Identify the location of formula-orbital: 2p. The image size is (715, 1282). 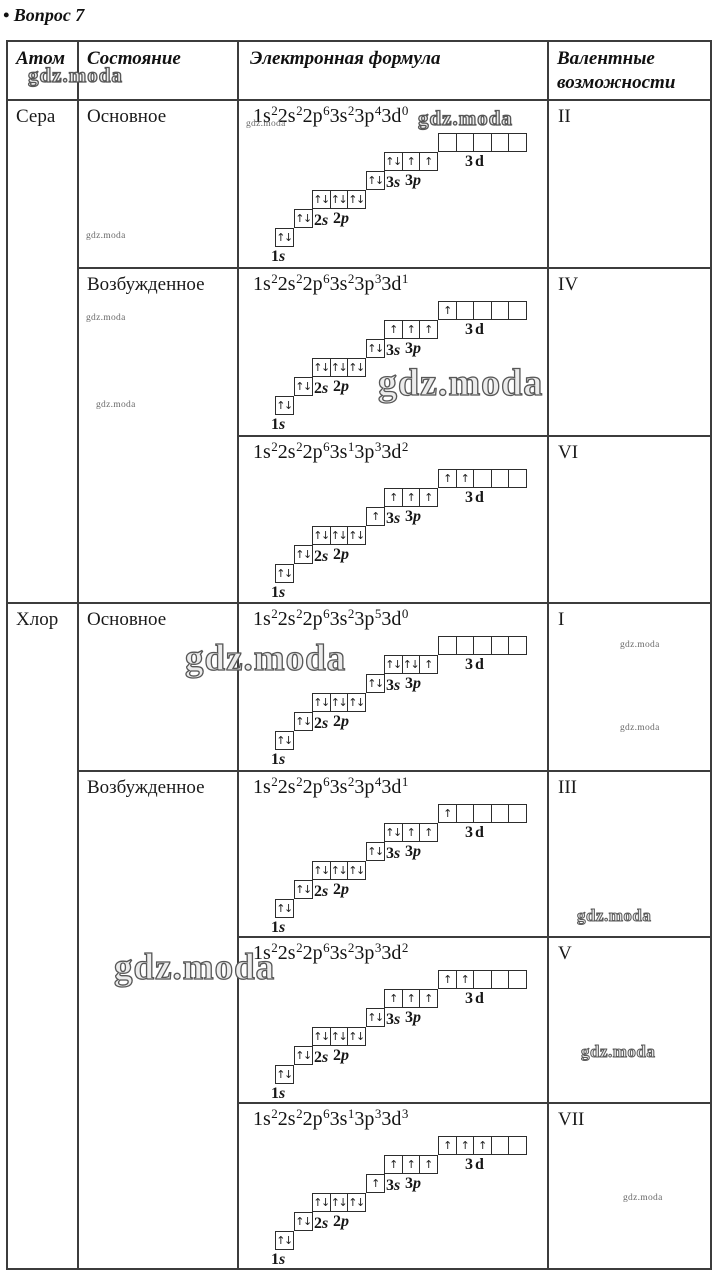
(312, 283).